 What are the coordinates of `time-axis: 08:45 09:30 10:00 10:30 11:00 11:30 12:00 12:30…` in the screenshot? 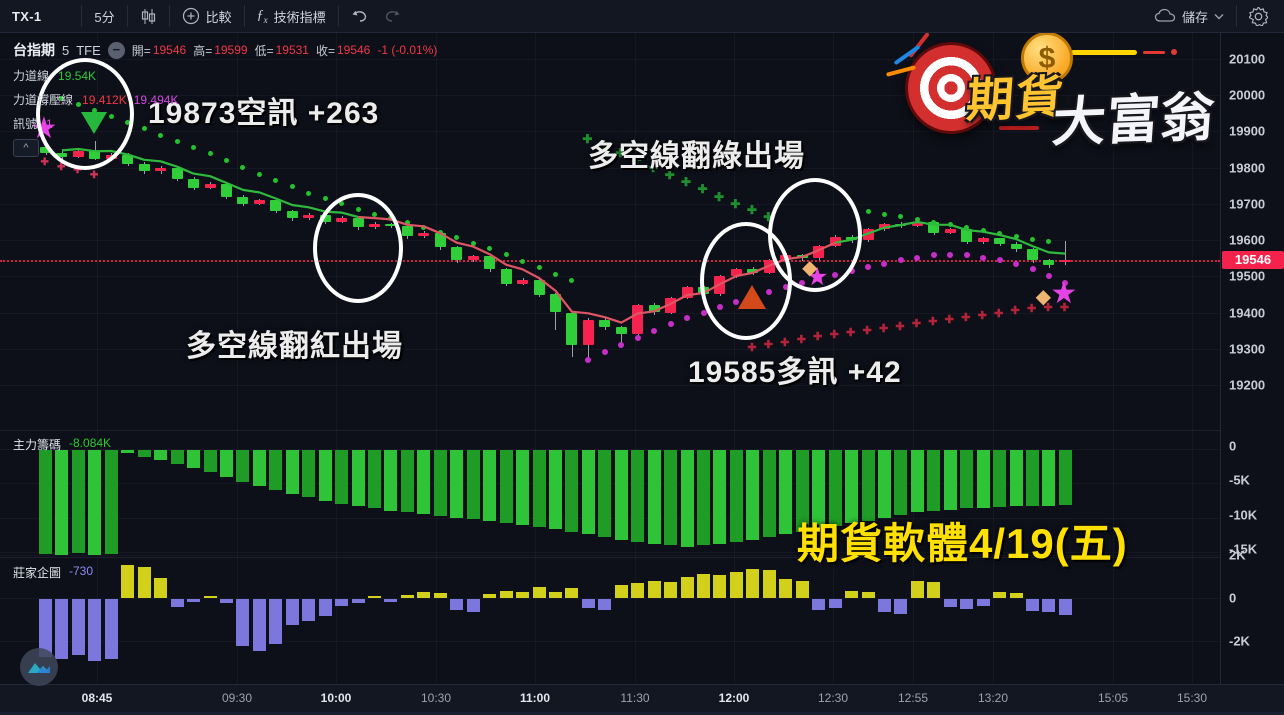 It's located at (642, 698).